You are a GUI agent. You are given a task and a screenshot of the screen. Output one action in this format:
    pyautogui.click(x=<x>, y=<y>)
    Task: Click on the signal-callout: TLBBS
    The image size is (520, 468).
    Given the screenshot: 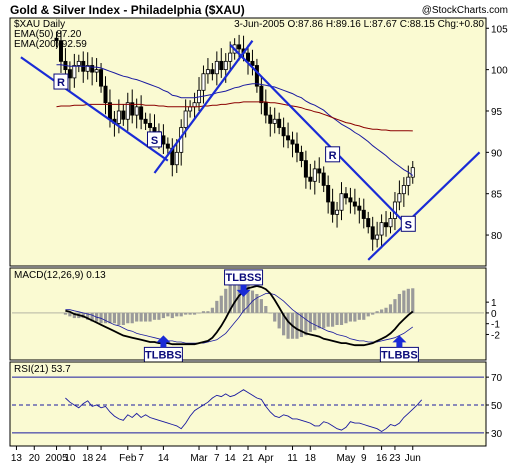 What is the action you would take?
    pyautogui.click(x=399, y=349)
    